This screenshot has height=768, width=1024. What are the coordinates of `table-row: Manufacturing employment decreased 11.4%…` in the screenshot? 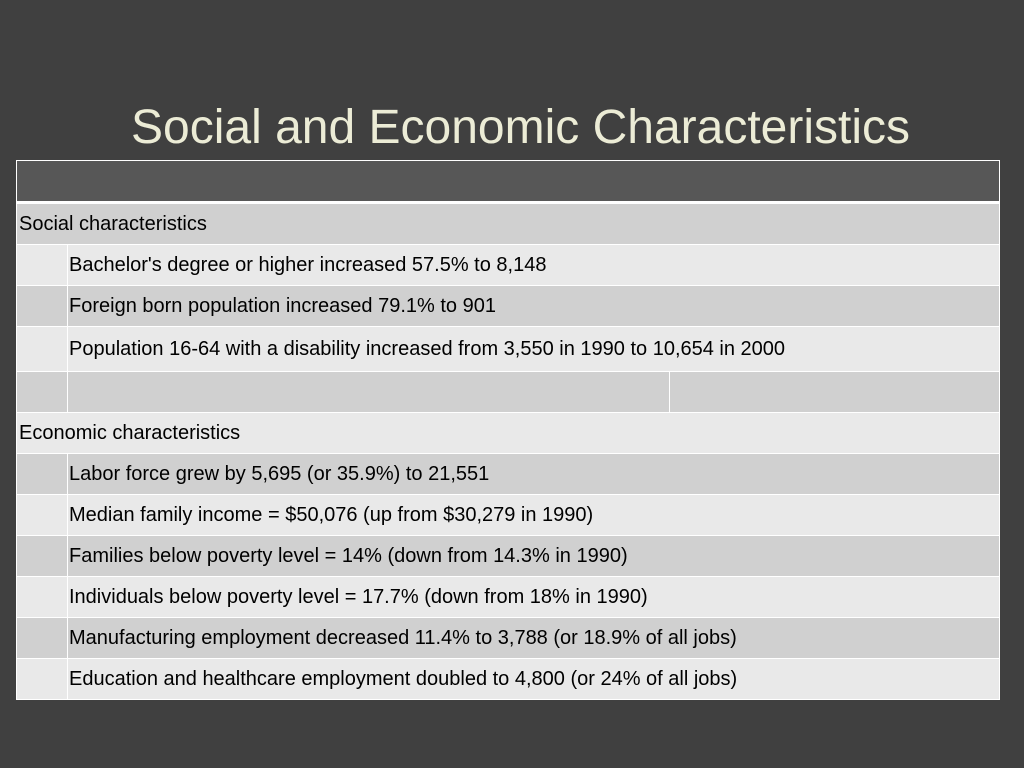 It's located at (508, 638).